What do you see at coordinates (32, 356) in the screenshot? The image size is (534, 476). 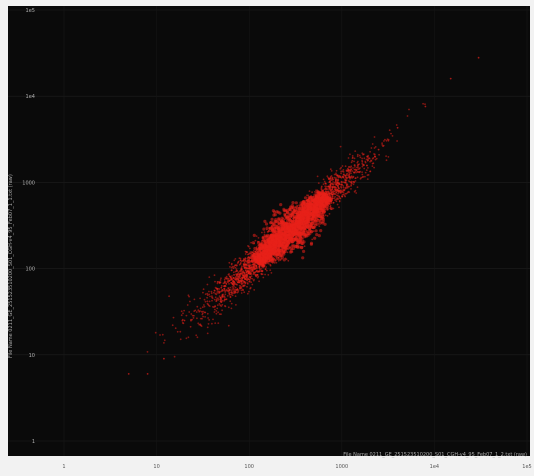 I see `y-tick-label: 10` at bounding box center [32, 356].